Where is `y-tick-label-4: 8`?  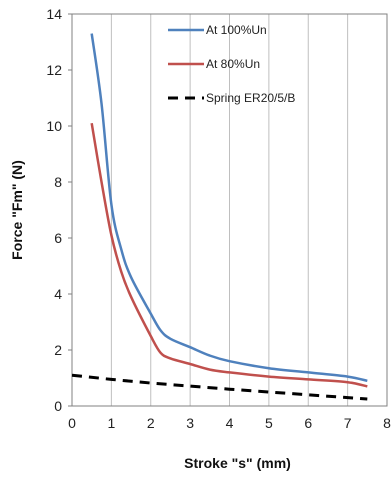 y-tick-label-4: 8 is located at coordinates (58, 182).